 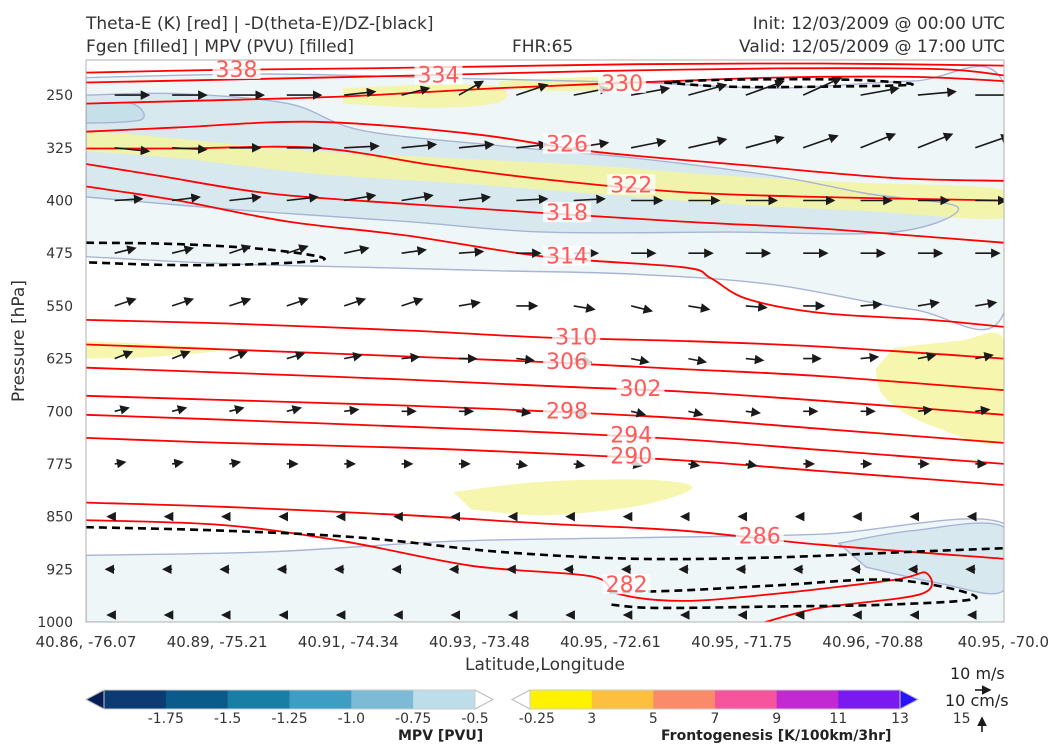 What do you see at coordinates (166, 719) in the screenshot?
I see `mpv-colorbar-tick: -1.75` at bounding box center [166, 719].